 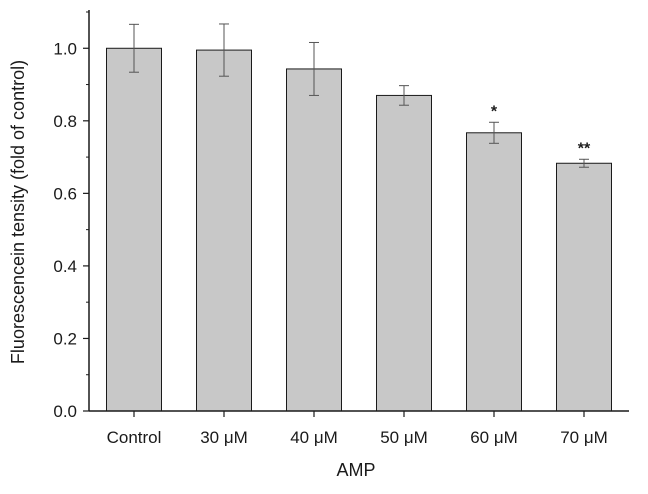 What do you see at coordinates (224, 437) in the screenshot?
I see `x-tick-label: 30 μM` at bounding box center [224, 437].